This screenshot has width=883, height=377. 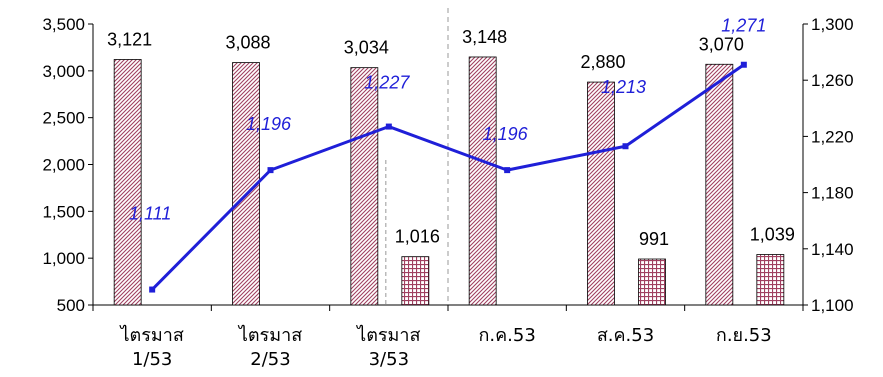 What do you see at coordinates (129, 39) in the screenshot?
I see `hatched-bar-label: 3,121` at bounding box center [129, 39].